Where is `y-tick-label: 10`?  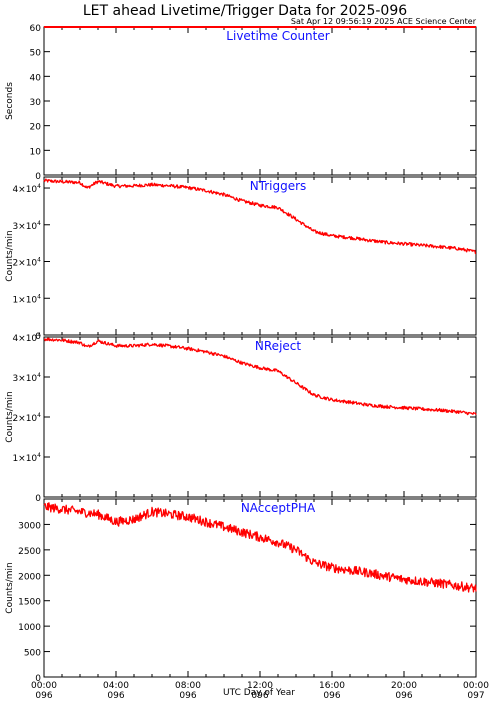 y-tick-label: 10 is located at coordinates (36, 152).